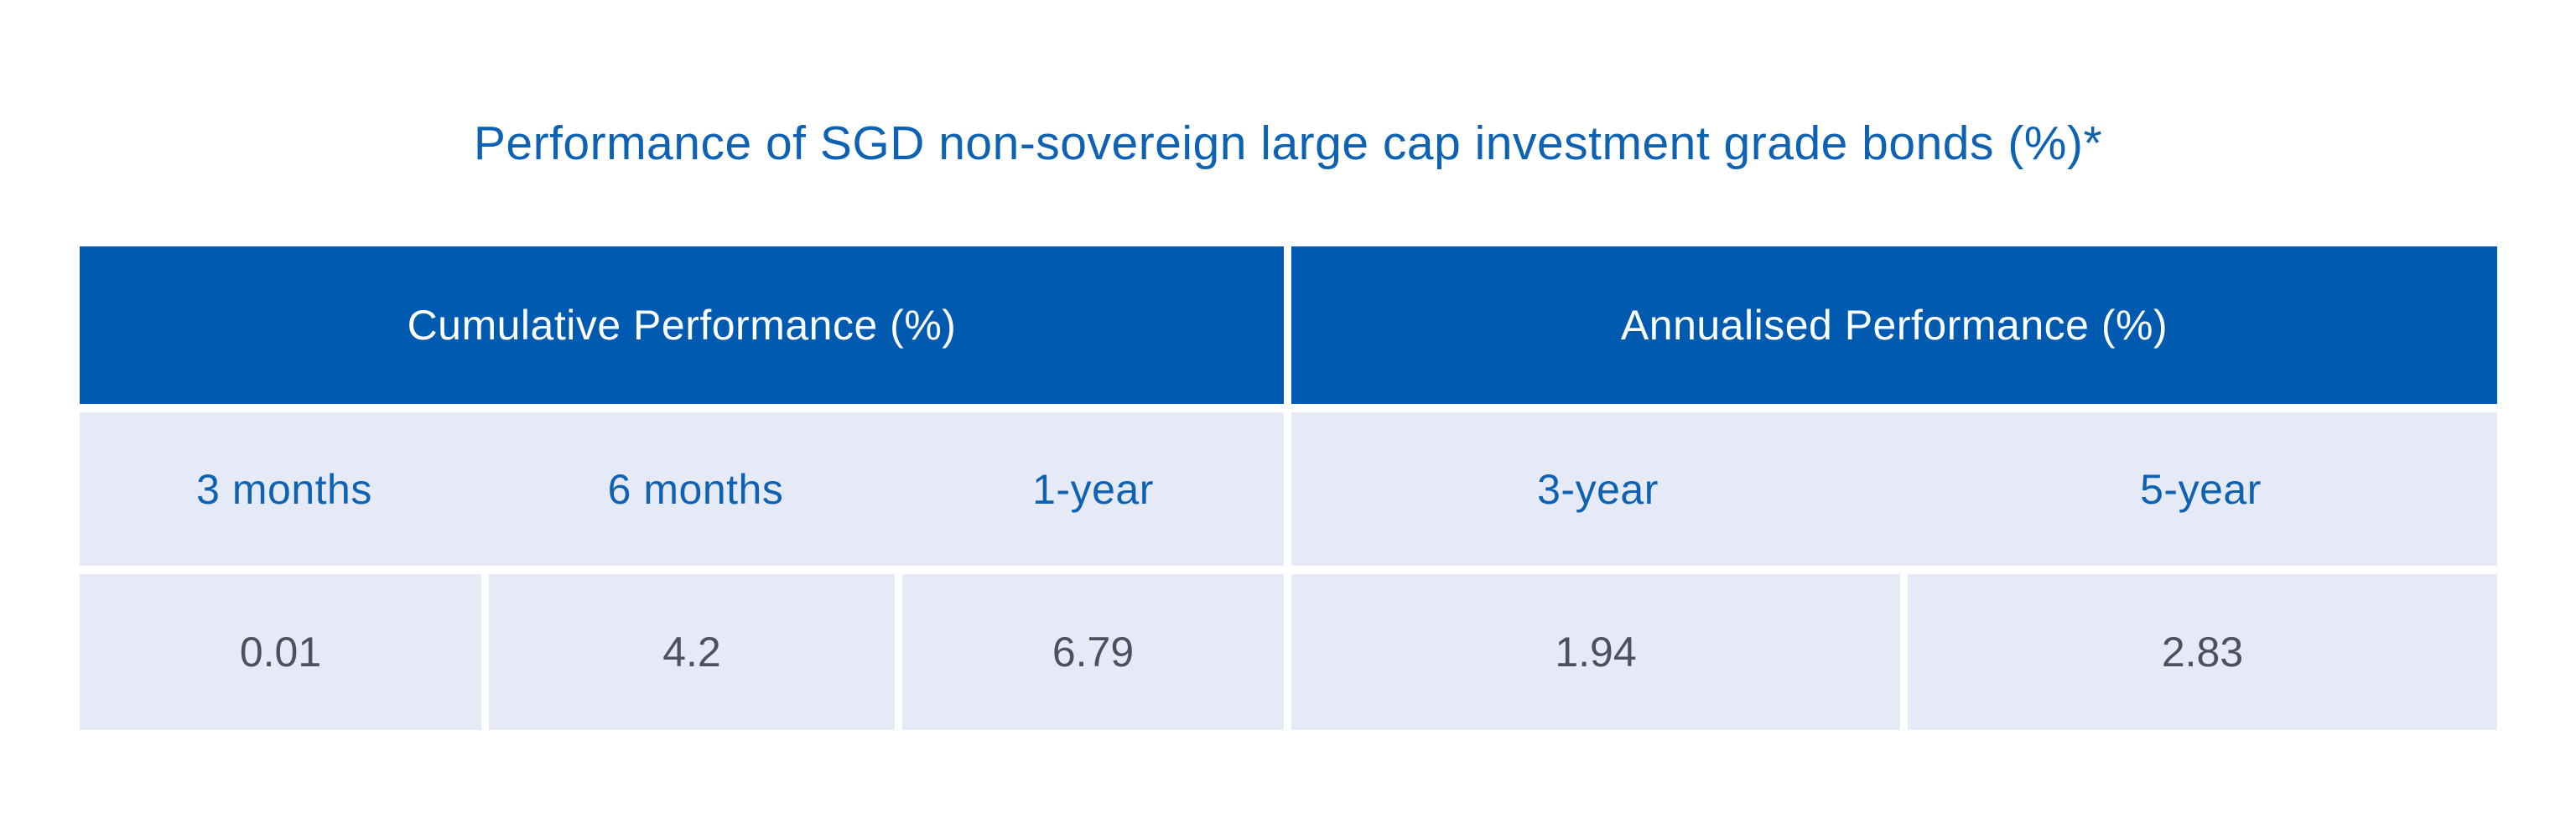  I want to click on cumulative-column-headers: 3 months 6 months 1-year, so click(682, 489).